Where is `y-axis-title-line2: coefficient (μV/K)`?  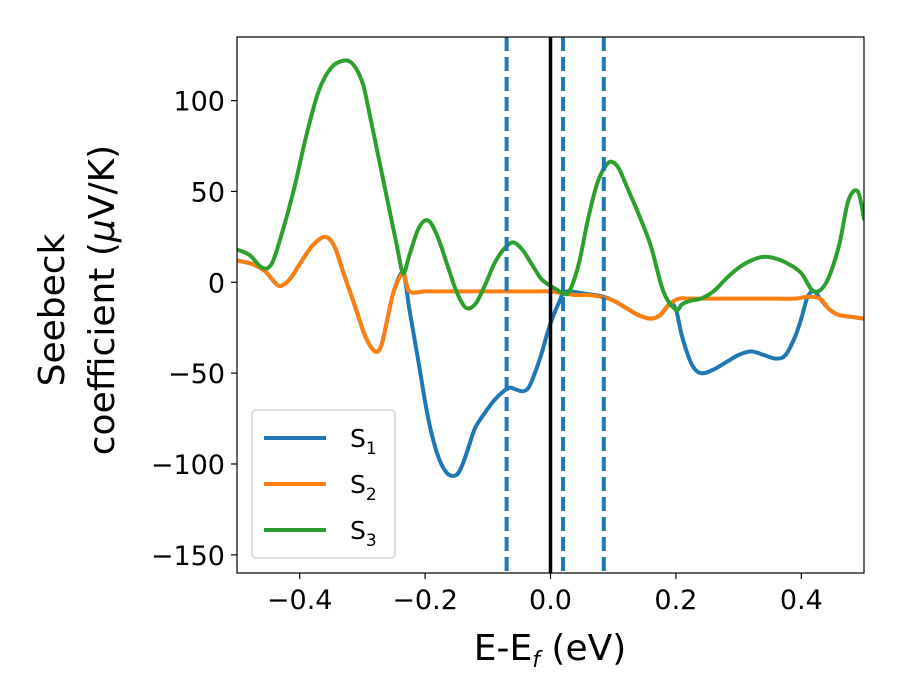 y-axis-title-line2: coefficient (μV/K) is located at coordinates (102, 300).